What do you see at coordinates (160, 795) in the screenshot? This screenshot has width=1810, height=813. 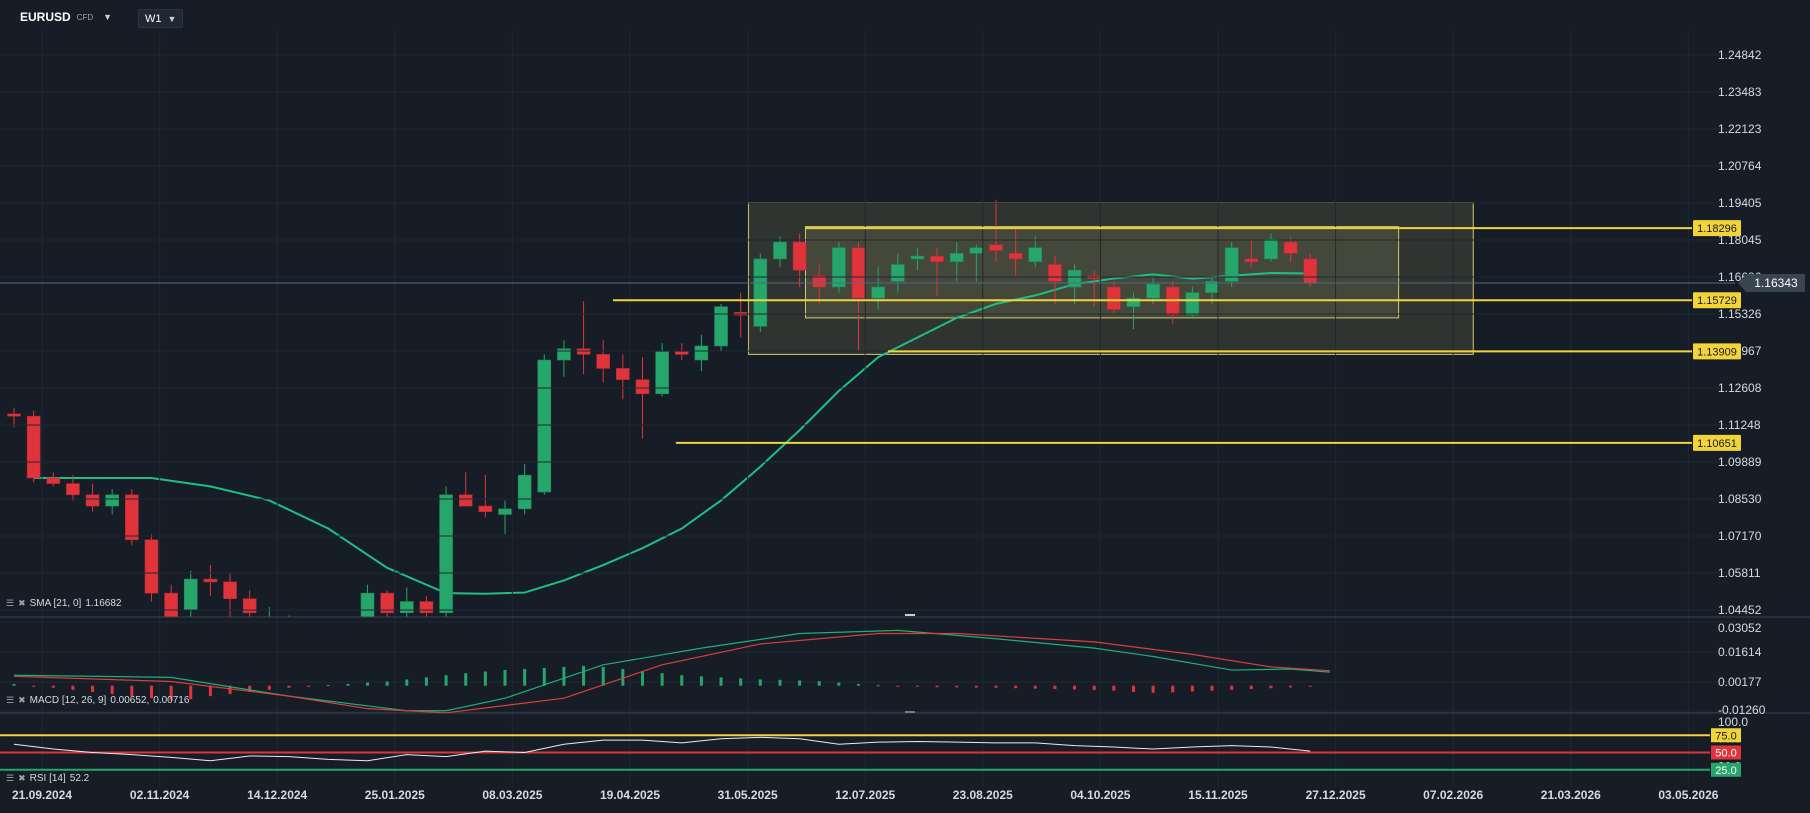 I see `x-tick-label: 02.11.2024` at bounding box center [160, 795].